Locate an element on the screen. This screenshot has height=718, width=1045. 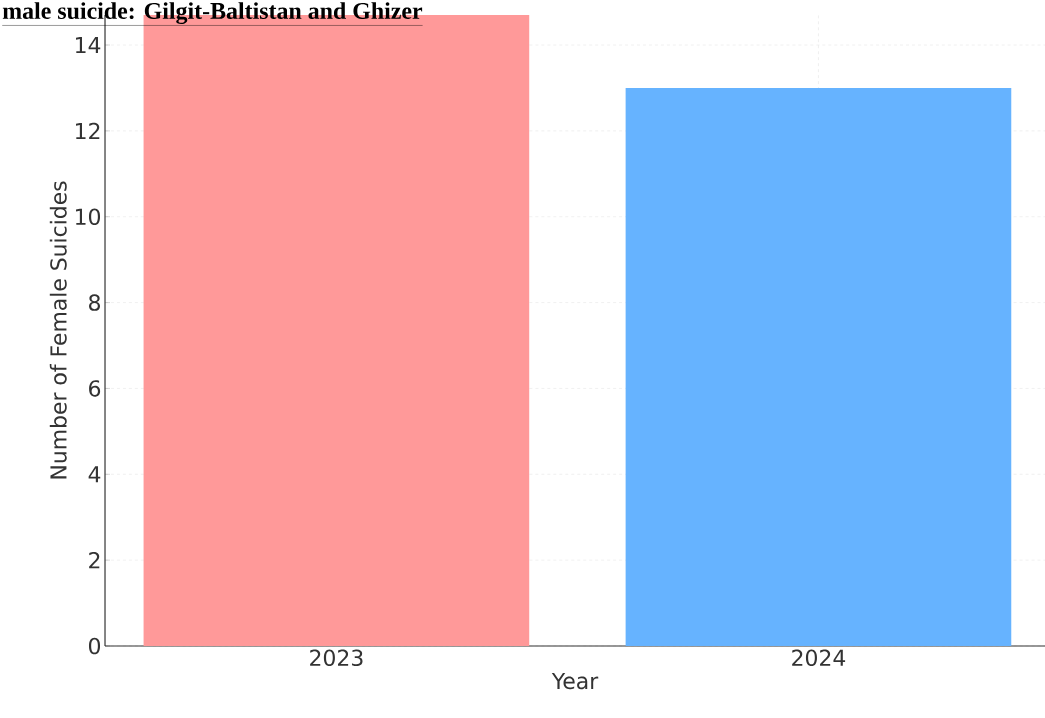
y-tick-label: 10 is located at coordinates (88, 217).